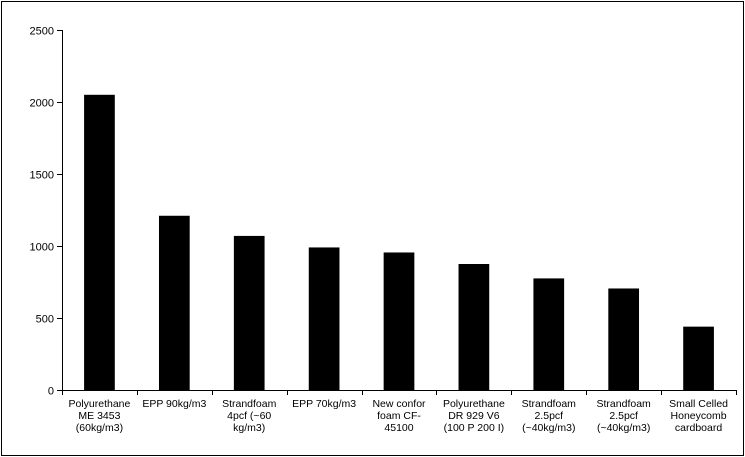 The height and width of the screenshot is (457, 745). What do you see at coordinates (399, 404) in the screenshot?
I see `x-category-label-line: New confor` at bounding box center [399, 404].